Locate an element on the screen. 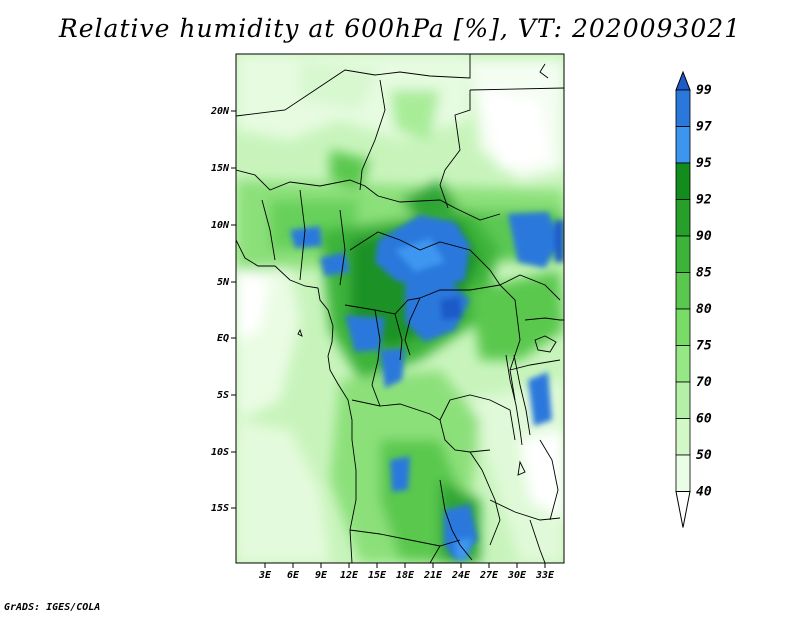 Image resolution: width=800 pixels, height=618 pixels. lat-label: 5N is located at coordinates (223, 282).